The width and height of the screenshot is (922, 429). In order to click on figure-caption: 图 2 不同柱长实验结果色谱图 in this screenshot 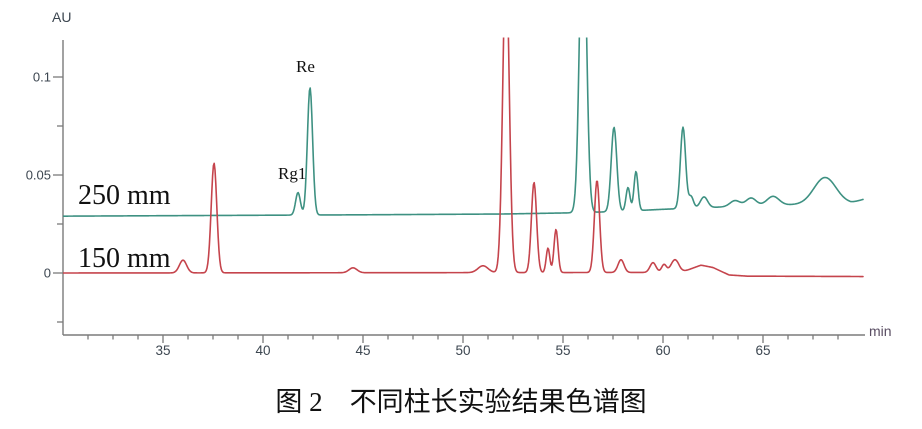, I will do `click(461, 402)`.